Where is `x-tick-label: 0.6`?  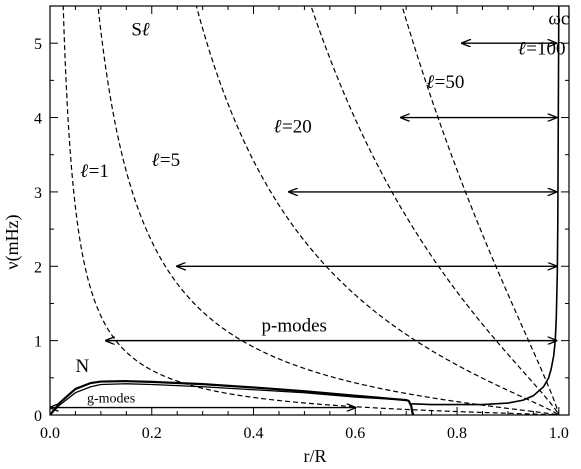
x-tick-label: 0.6 is located at coordinates (355, 433).